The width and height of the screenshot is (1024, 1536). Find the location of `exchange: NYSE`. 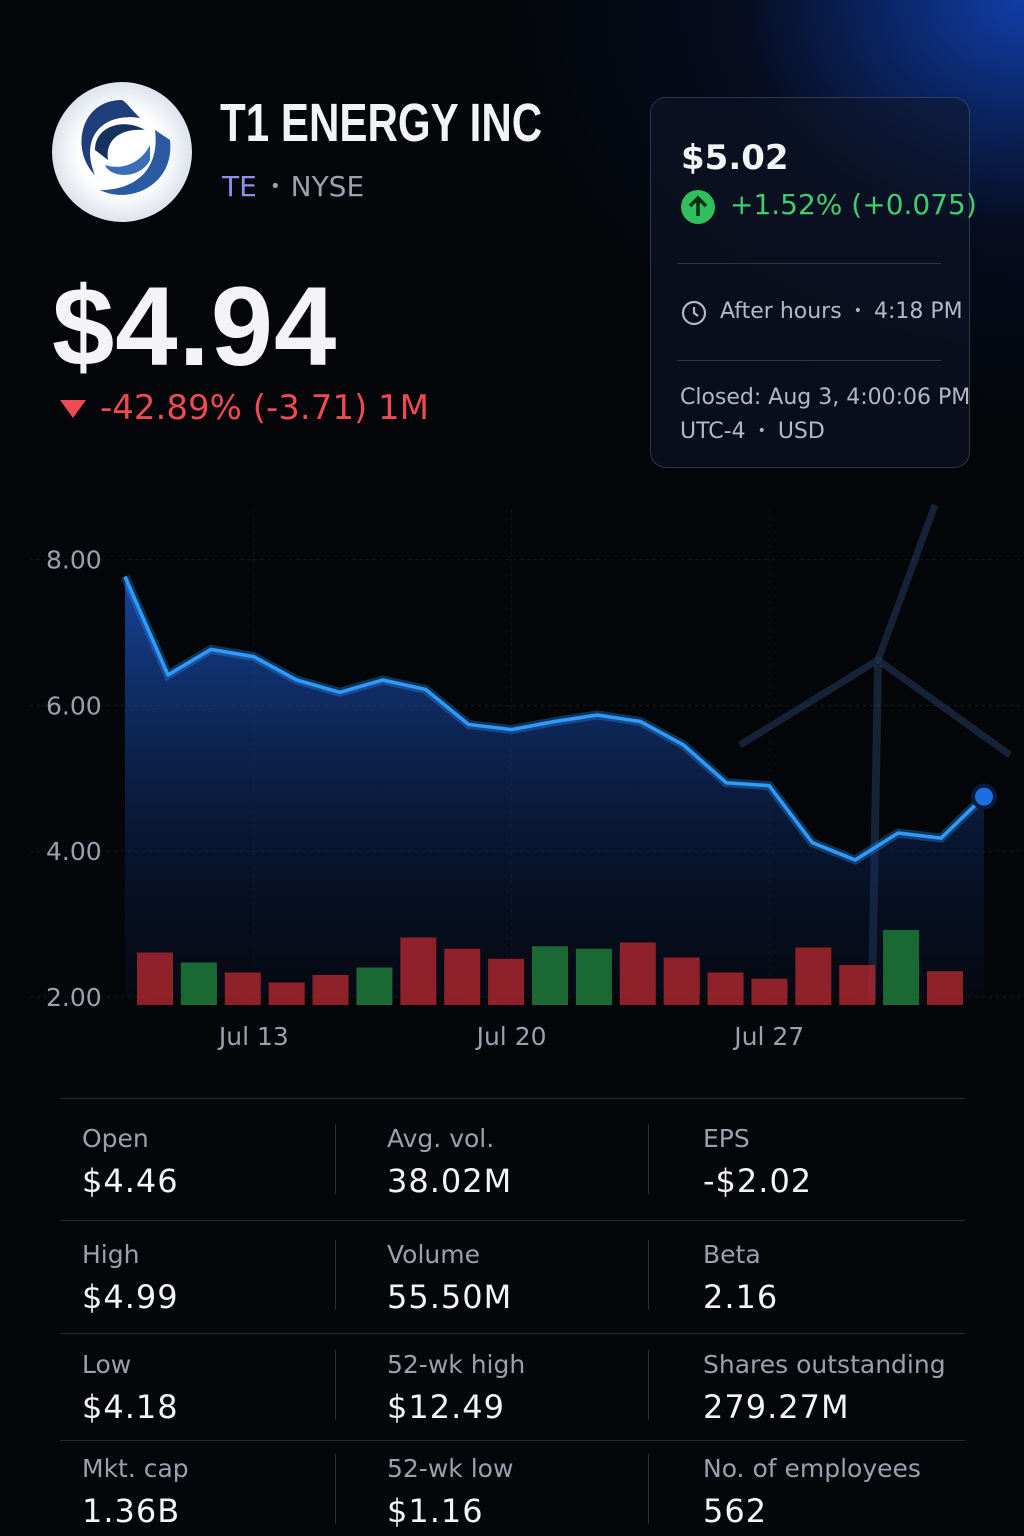

exchange: NYSE is located at coordinates (317, 186).